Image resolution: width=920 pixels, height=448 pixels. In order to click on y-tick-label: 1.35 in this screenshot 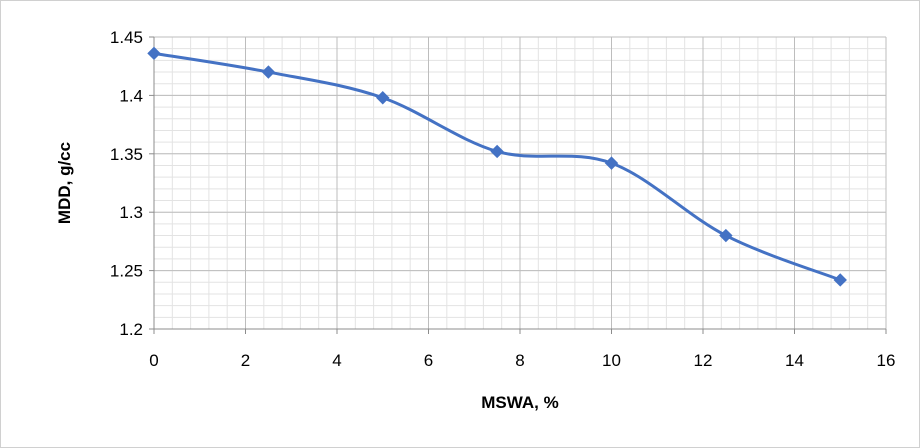, I will do `click(126, 154)`.